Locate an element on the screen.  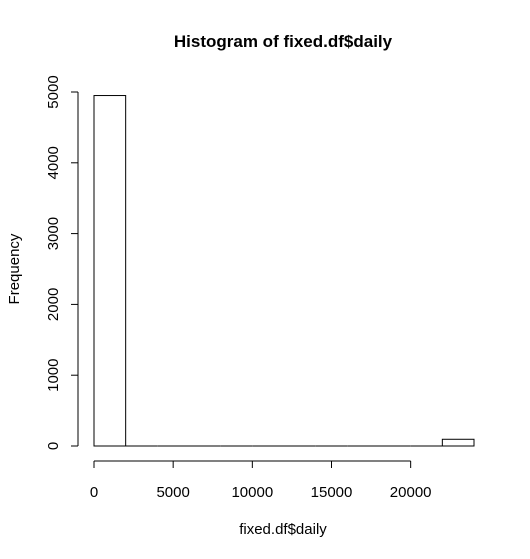
x-axis: 0 5000 10000 15000 20000 is located at coordinates (261, 480).